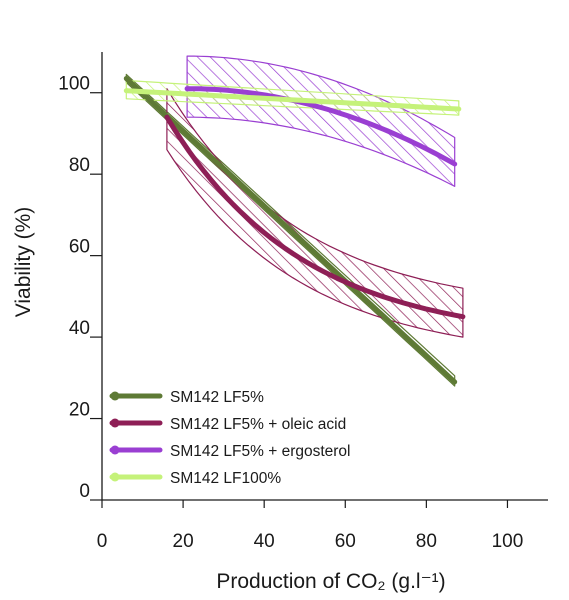 The image size is (569, 600). What do you see at coordinates (183, 541) in the screenshot?
I see `x-tick-label: 20` at bounding box center [183, 541].